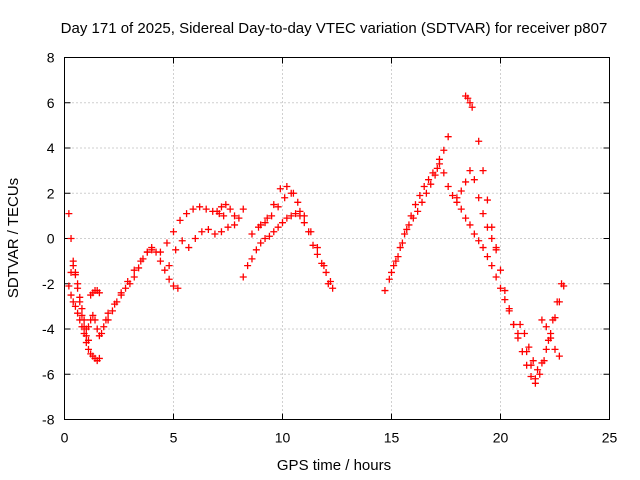 Image resolution: width=640 pixels, height=480 pixels. I want to click on y-tick-label: -6, so click(48, 374).